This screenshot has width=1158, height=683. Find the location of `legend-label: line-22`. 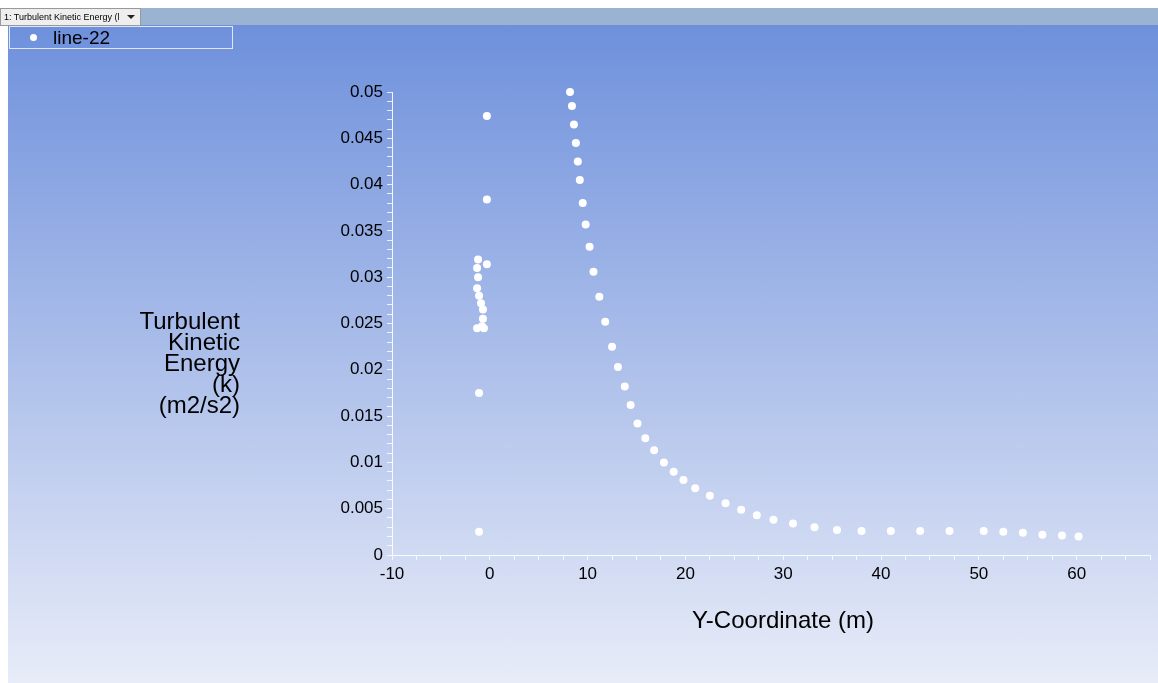

legend-label: line-22 is located at coordinates (82, 37).